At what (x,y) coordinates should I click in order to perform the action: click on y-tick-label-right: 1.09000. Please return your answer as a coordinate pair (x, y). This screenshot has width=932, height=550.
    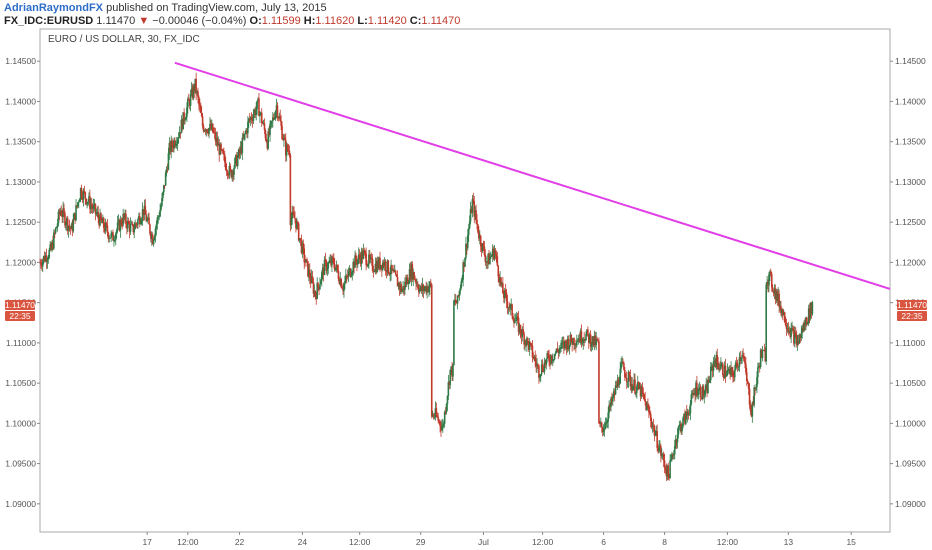
    Looking at the image, I should click on (910, 504).